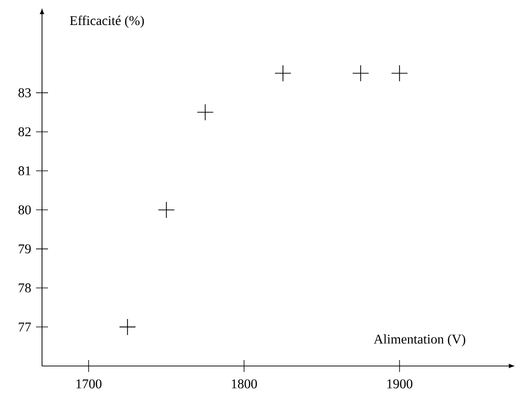 This screenshot has width=521, height=410. I want to click on y-tick-label: 78, so click(24, 287).